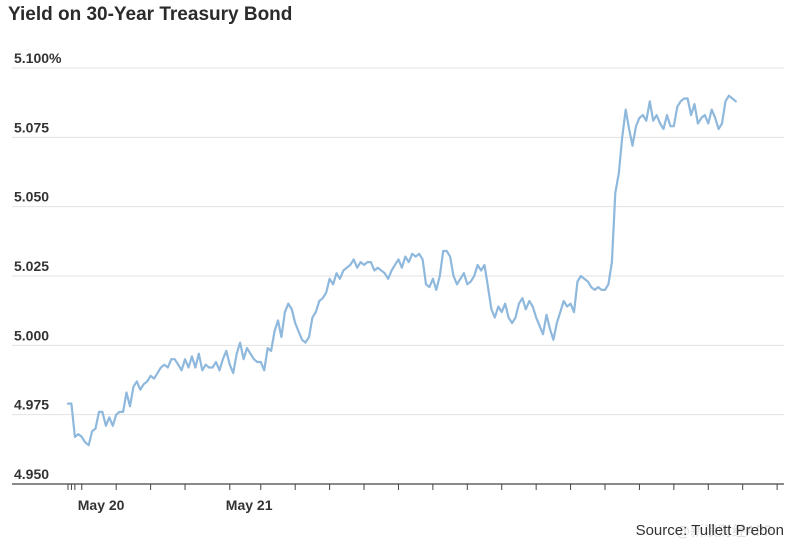  What do you see at coordinates (31, 197) in the screenshot?
I see `y-tick-label: 5.050` at bounding box center [31, 197].